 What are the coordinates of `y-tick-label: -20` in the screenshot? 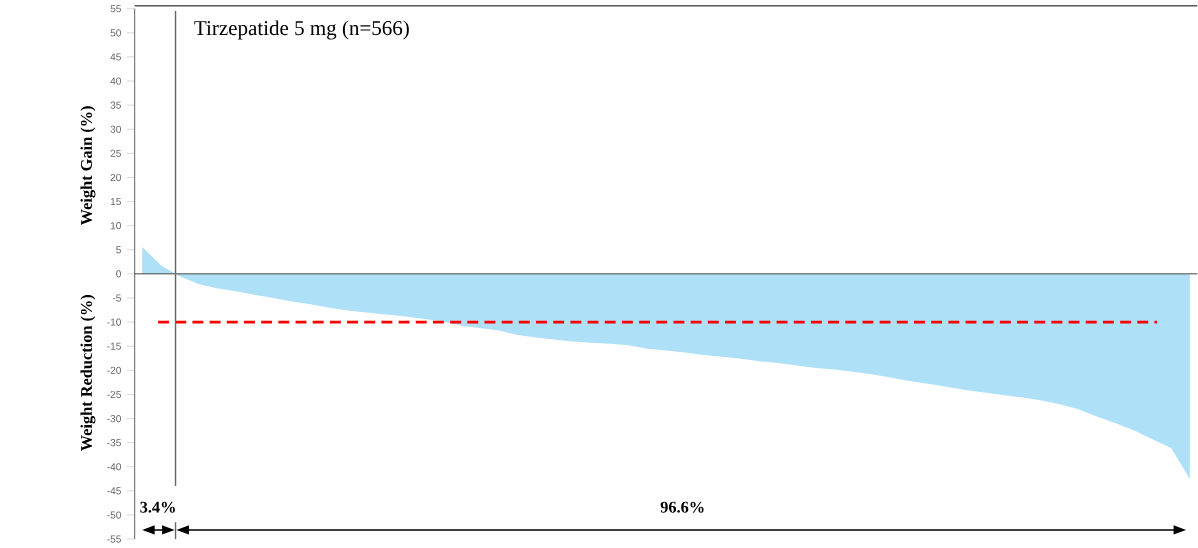 It's located at (114, 370).